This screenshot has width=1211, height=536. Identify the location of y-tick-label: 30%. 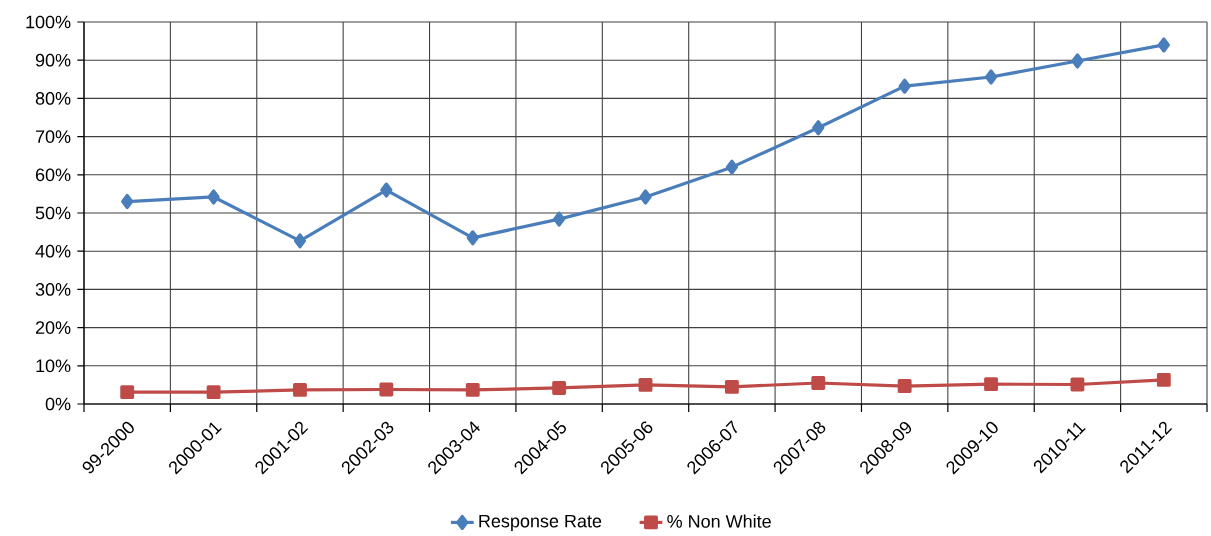
(53, 289).